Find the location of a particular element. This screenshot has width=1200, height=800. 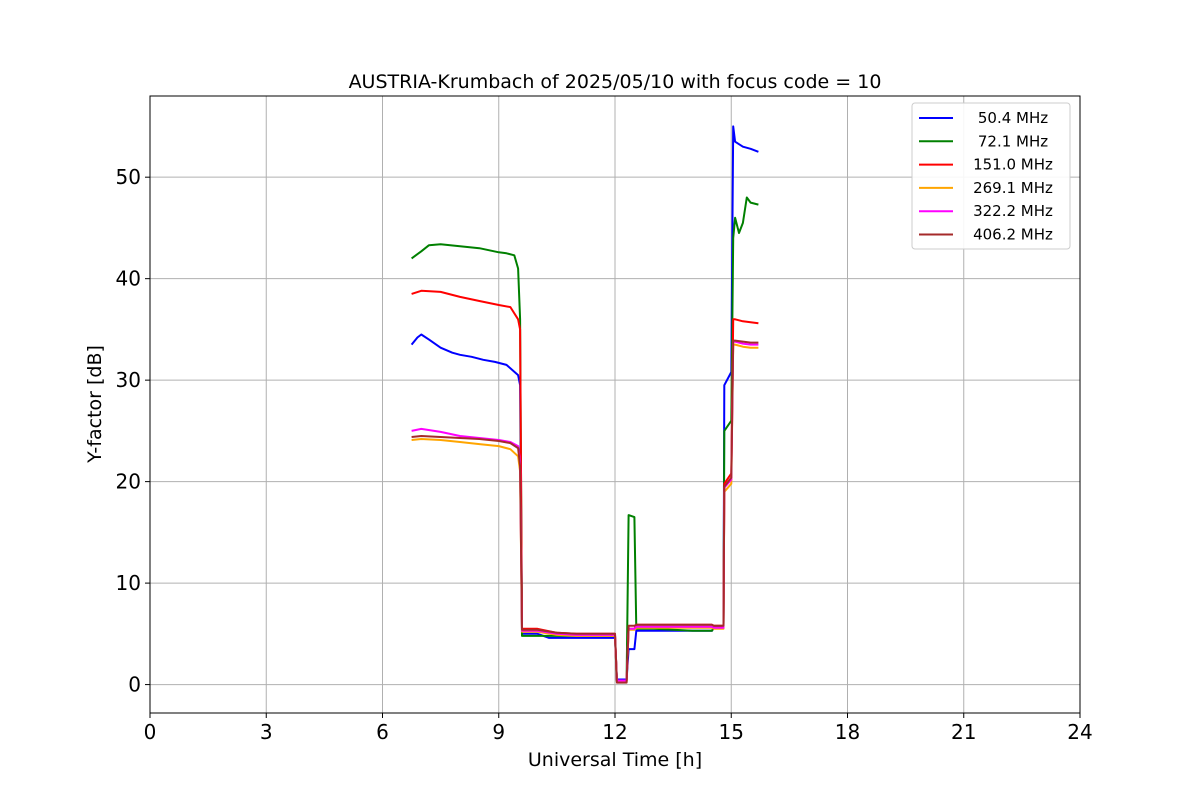

y-tick-label: 40 is located at coordinates (128, 279).